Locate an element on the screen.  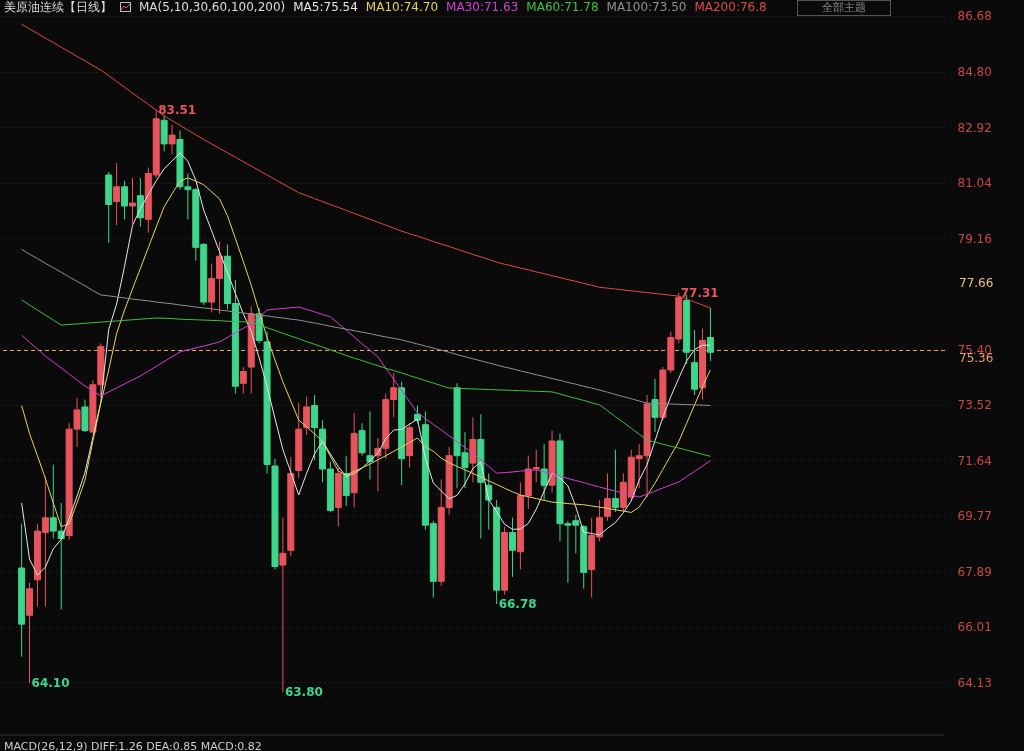
y-tick-label: 86.68 is located at coordinates (974, 16).